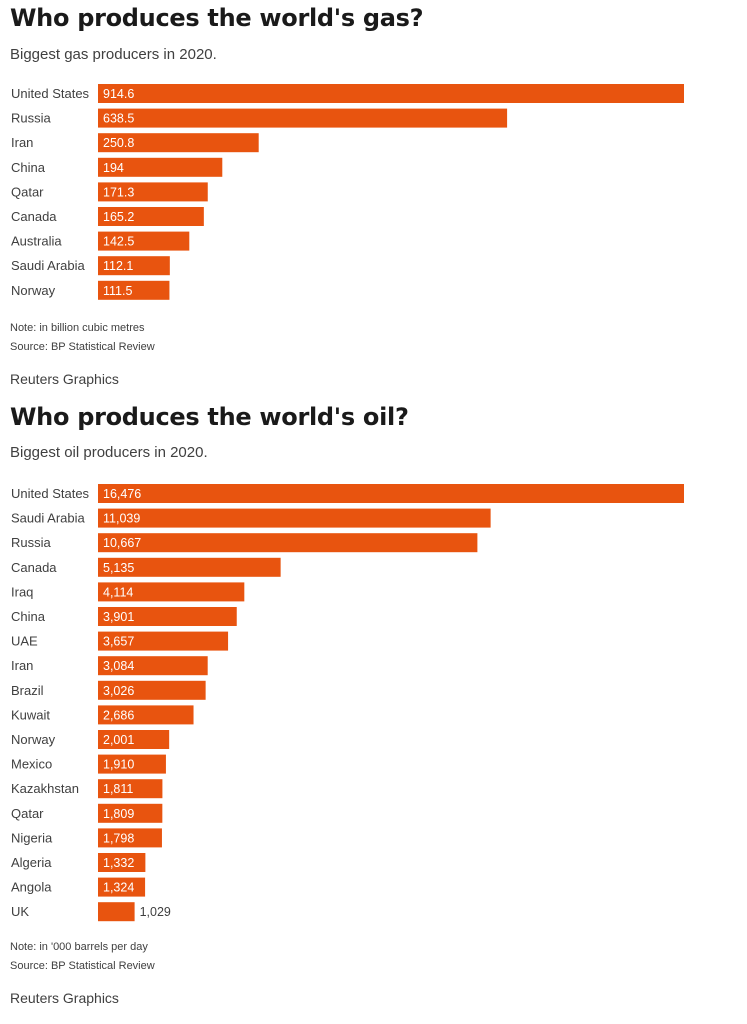 This screenshot has width=747, height=1024. Describe the element at coordinates (22, 591) in the screenshot. I see `oil-category-label: Iraq` at that location.